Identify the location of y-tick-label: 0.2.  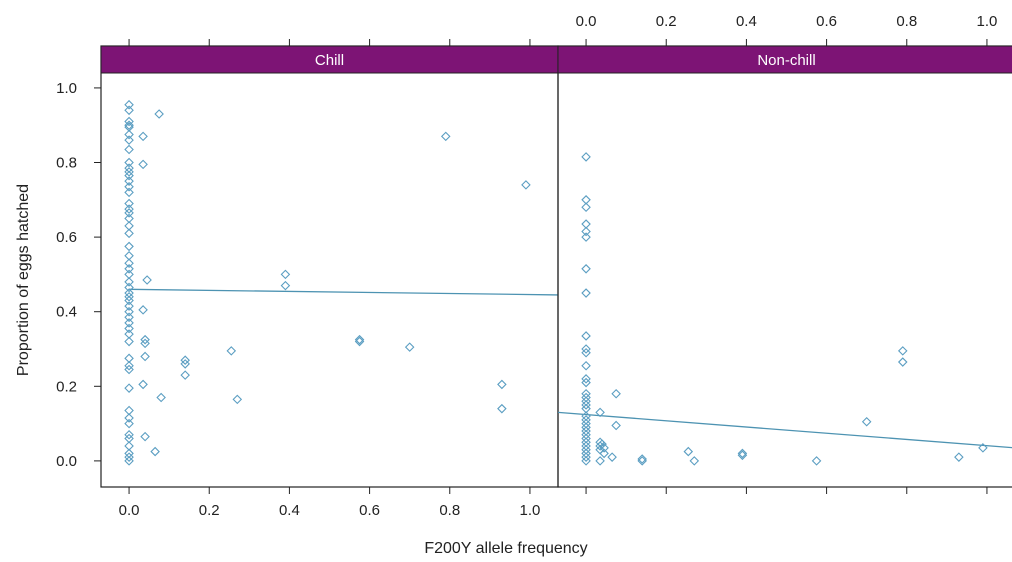
(66, 386).